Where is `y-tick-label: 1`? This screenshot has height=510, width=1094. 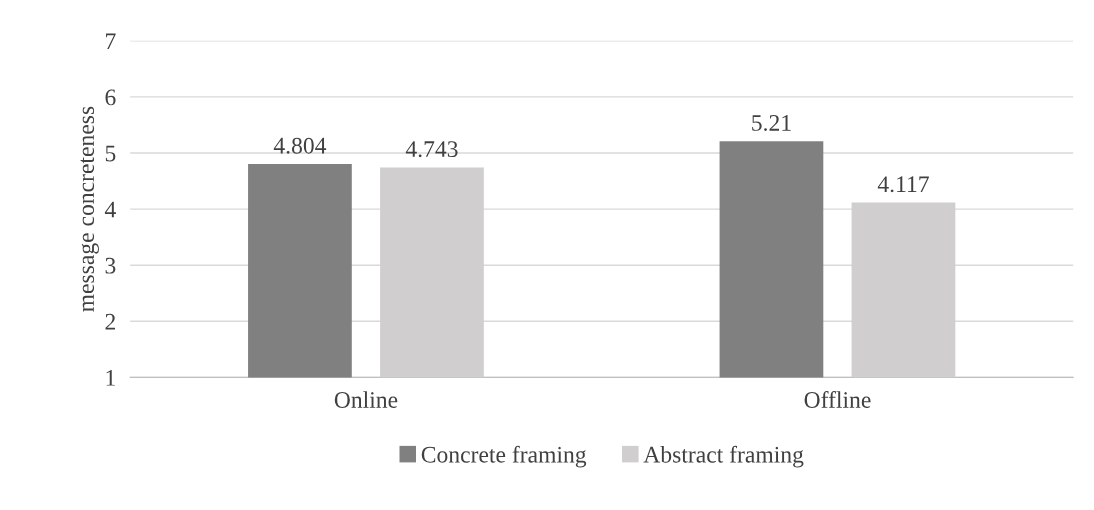
y-tick-label: 1 is located at coordinates (110, 378).